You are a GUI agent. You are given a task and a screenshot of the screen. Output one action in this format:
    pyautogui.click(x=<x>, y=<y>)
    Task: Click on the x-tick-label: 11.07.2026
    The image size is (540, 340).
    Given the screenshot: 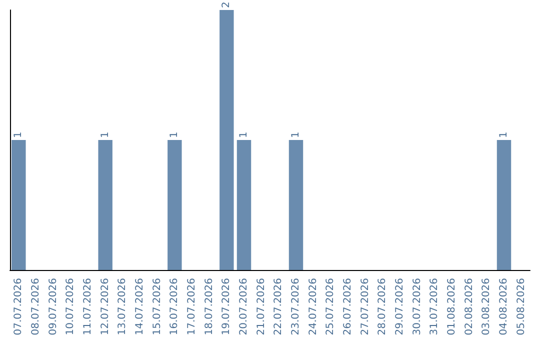 What is the action you would take?
    pyautogui.click(x=88, y=307)
    